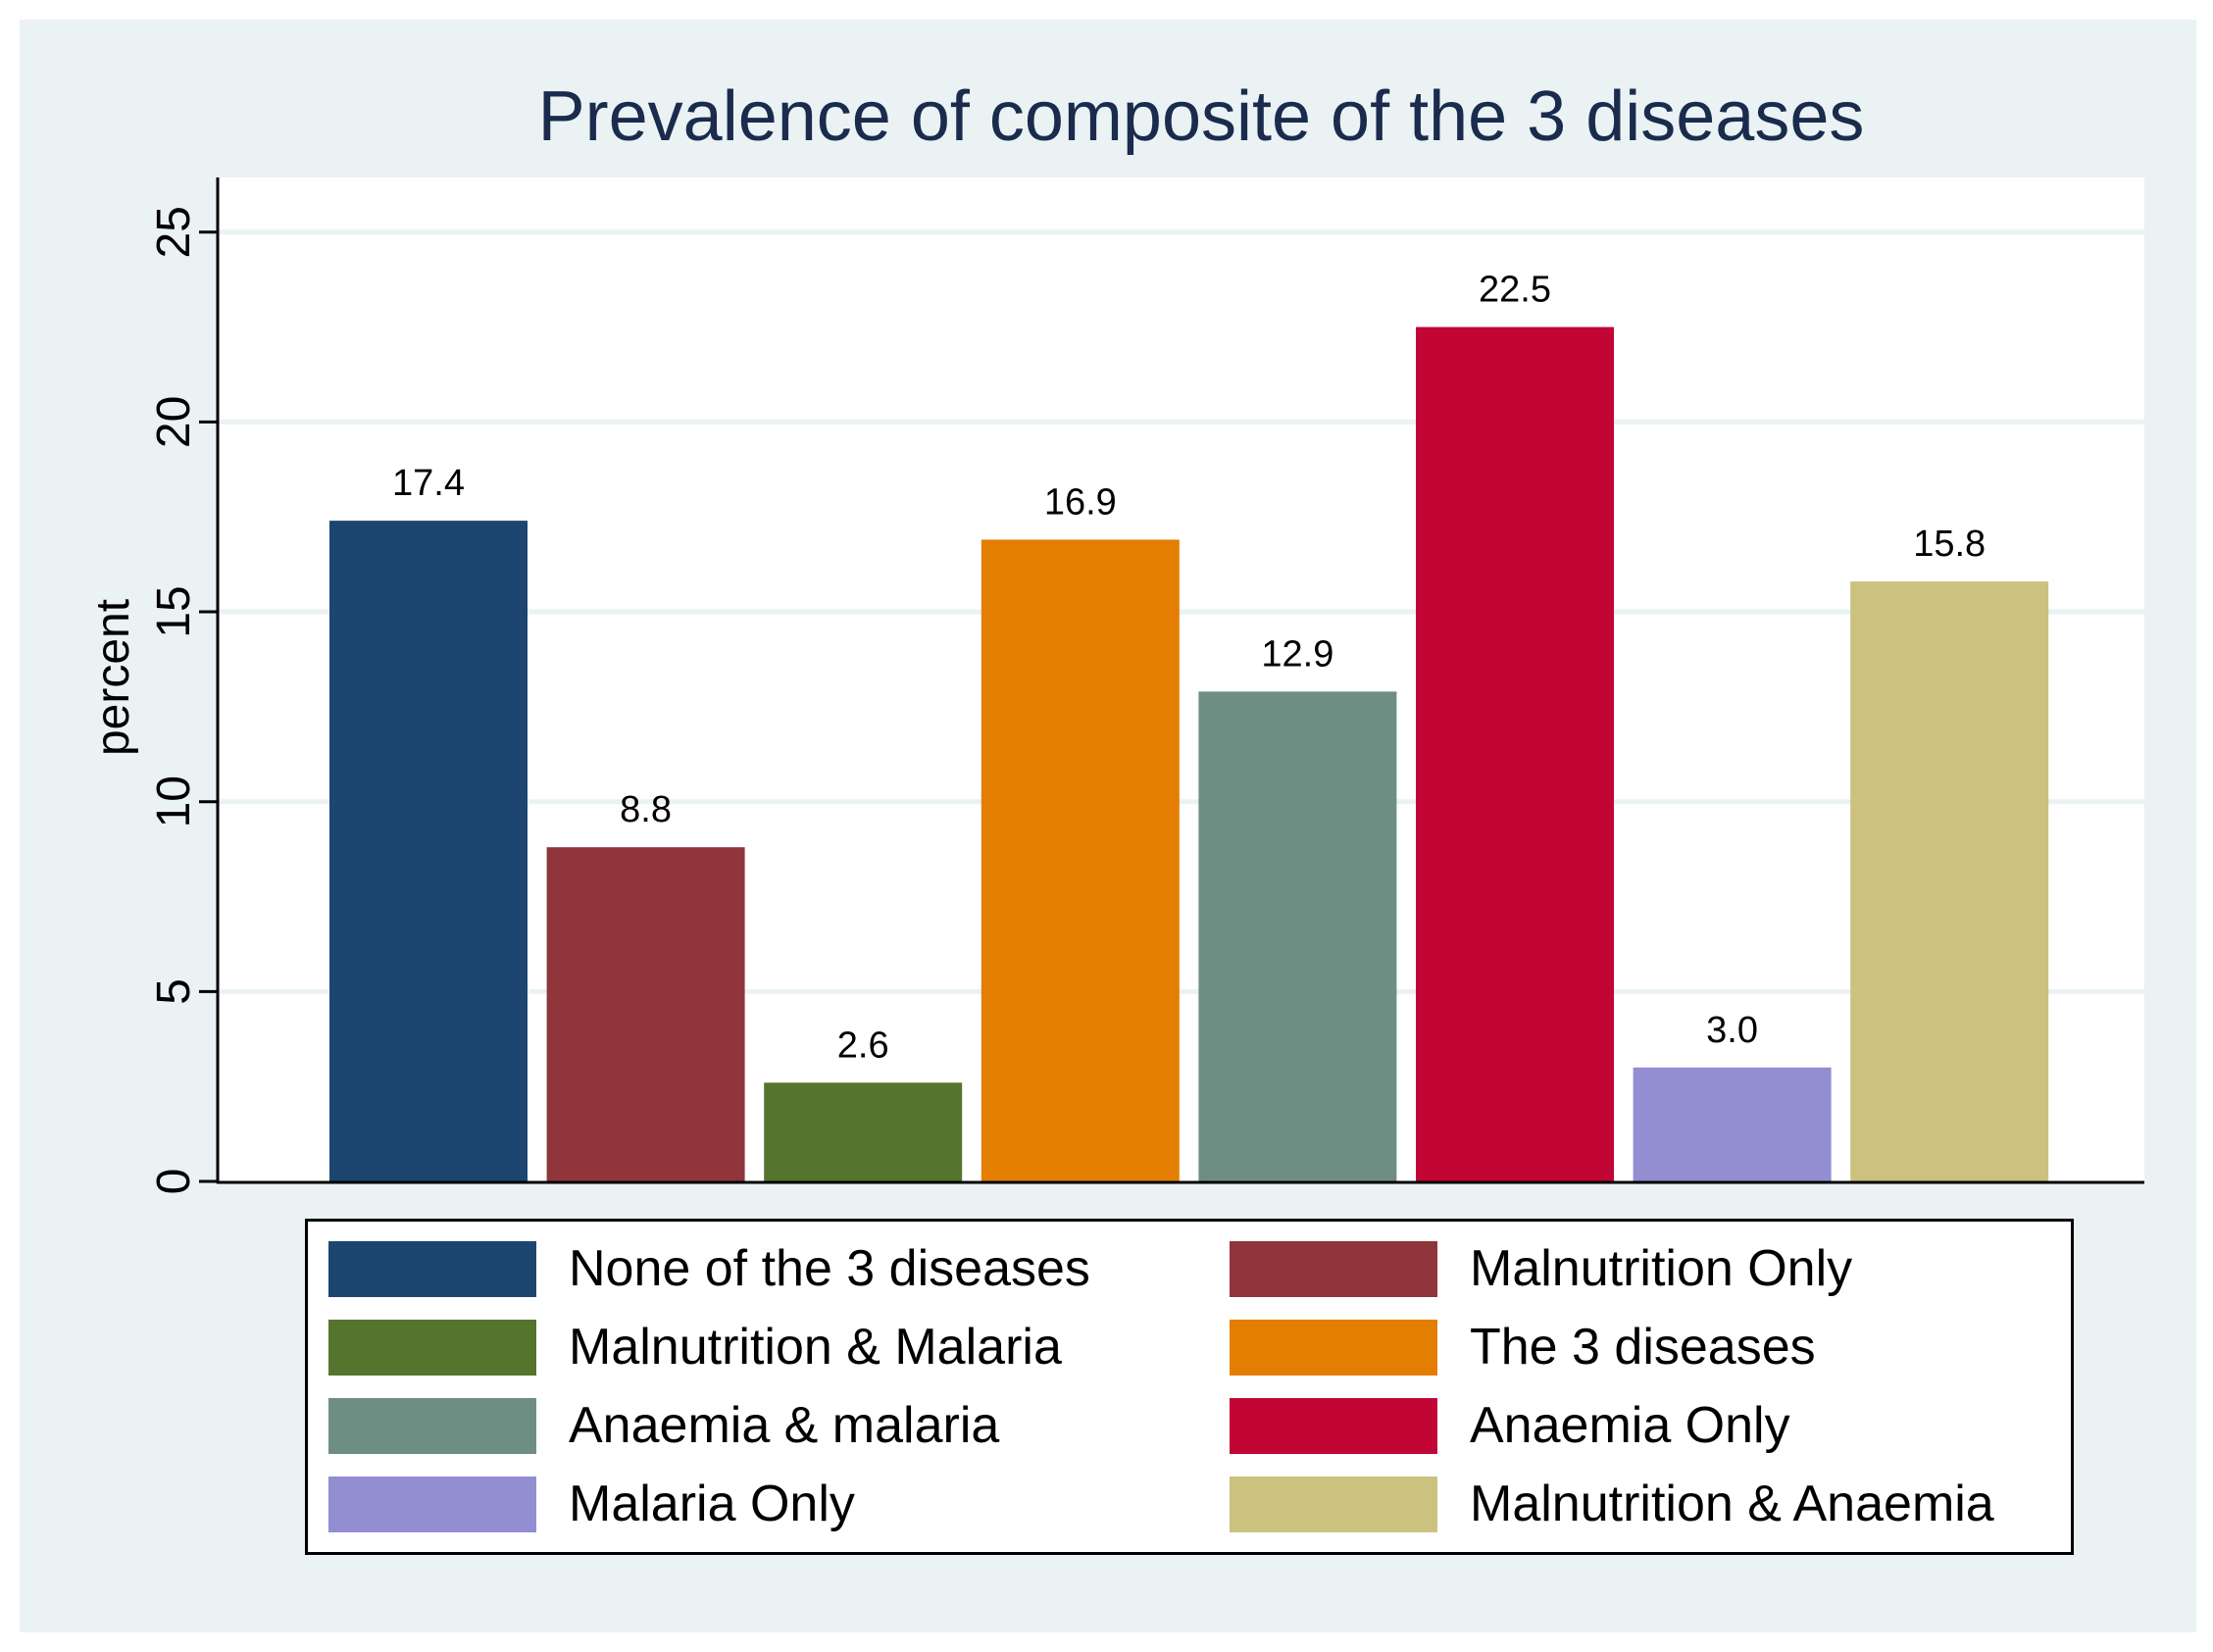 This screenshot has width=2213, height=1652. I want to click on y-tick-label: 10, so click(174, 802).